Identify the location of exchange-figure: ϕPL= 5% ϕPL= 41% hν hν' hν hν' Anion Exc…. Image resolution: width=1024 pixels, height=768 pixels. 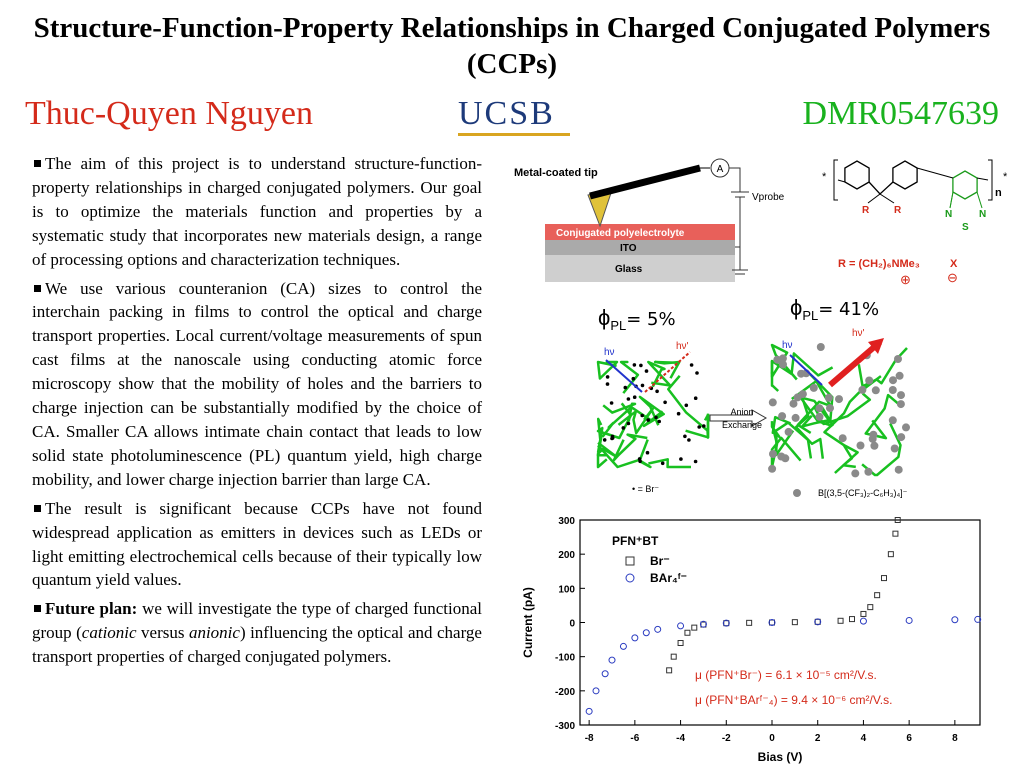
(753, 396).